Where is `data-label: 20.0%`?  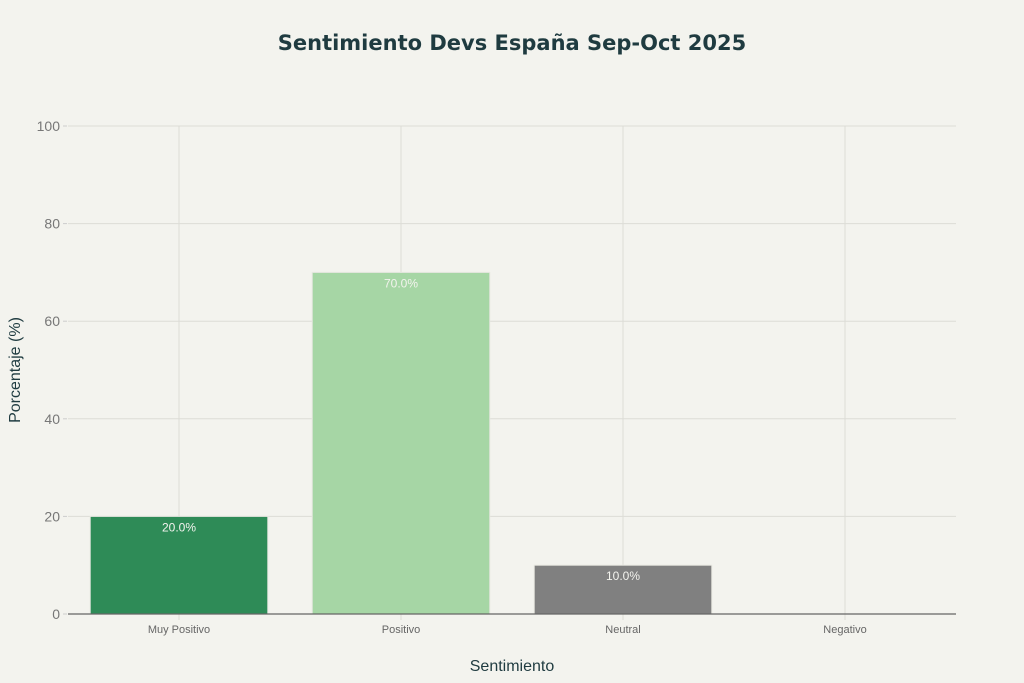
data-label: 20.0% is located at coordinates (179, 527).